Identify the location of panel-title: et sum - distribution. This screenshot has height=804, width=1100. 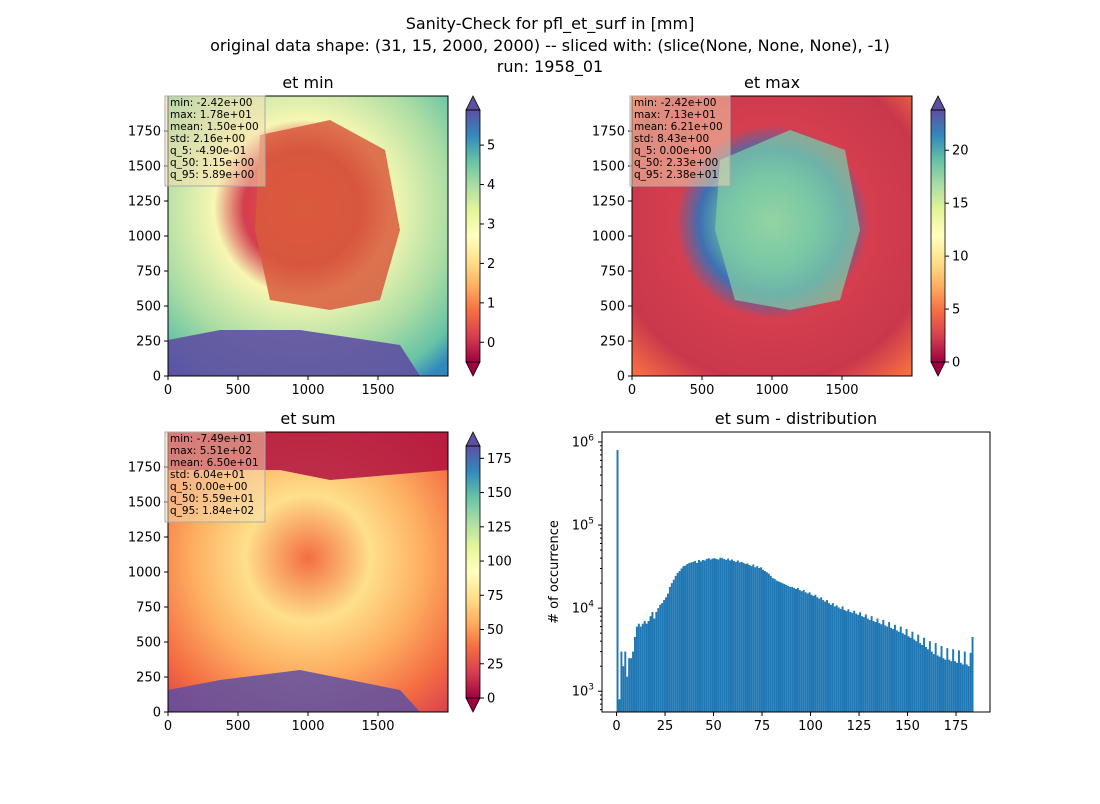
(796, 418).